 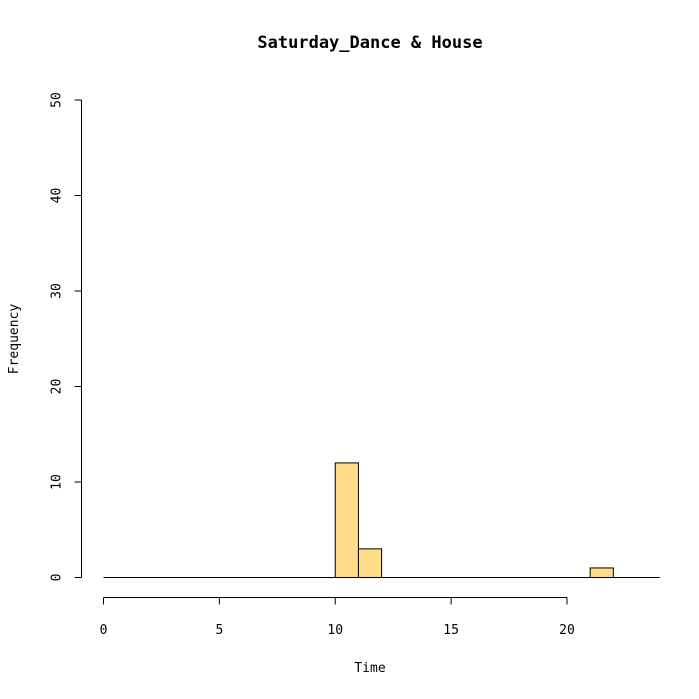 What do you see at coordinates (57, 100) in the screenshot?
I see `y-tick-label: 50` at bounding box center [57, 100].